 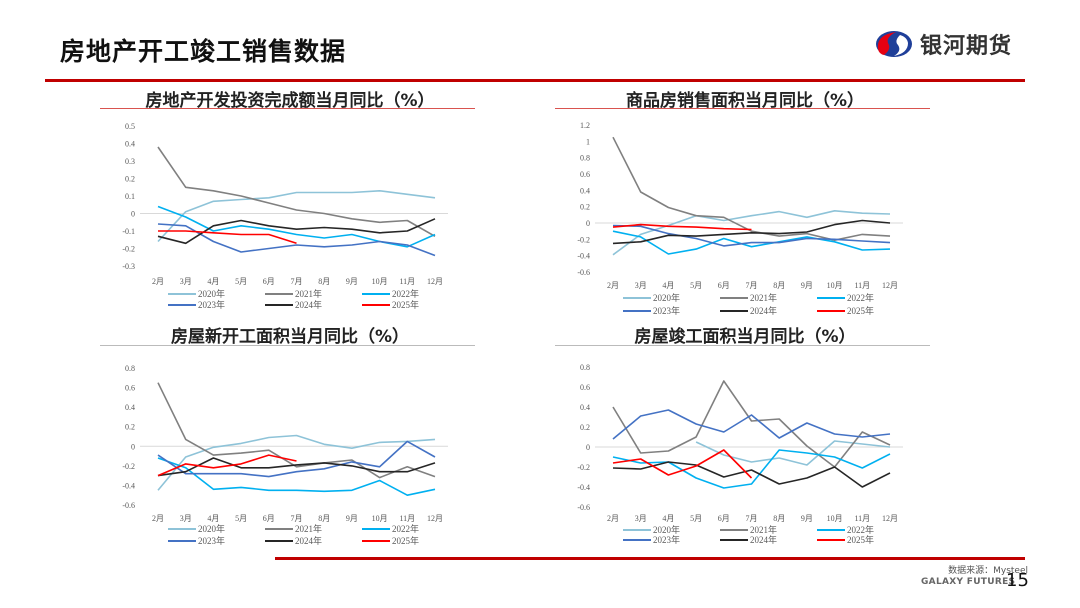 What do you see at coordinates (287, 108) in the screenshot?
I see `chart-divider` at bounding box center [287, 108].